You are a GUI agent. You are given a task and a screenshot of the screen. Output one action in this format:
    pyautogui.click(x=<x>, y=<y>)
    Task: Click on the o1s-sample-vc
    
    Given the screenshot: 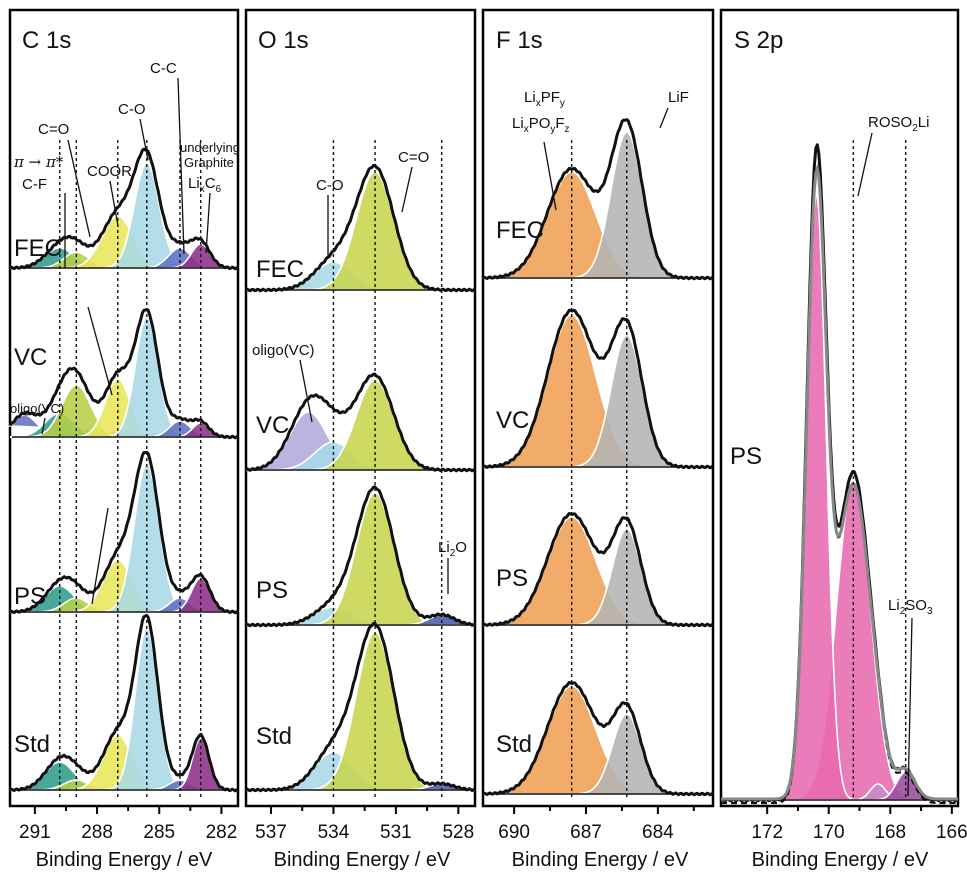 What is the action you would take?
    pyautogui.click(x=360, y=422)
    